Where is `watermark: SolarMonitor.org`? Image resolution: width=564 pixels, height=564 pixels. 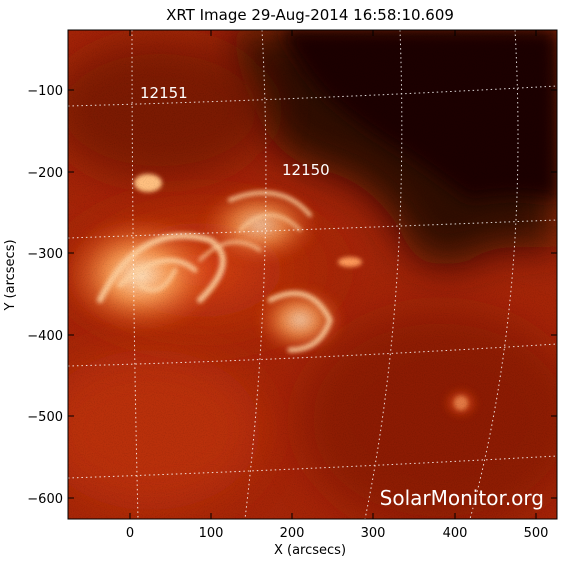
watermark: SolarMonitor.org is located at coordinates (462, 498).